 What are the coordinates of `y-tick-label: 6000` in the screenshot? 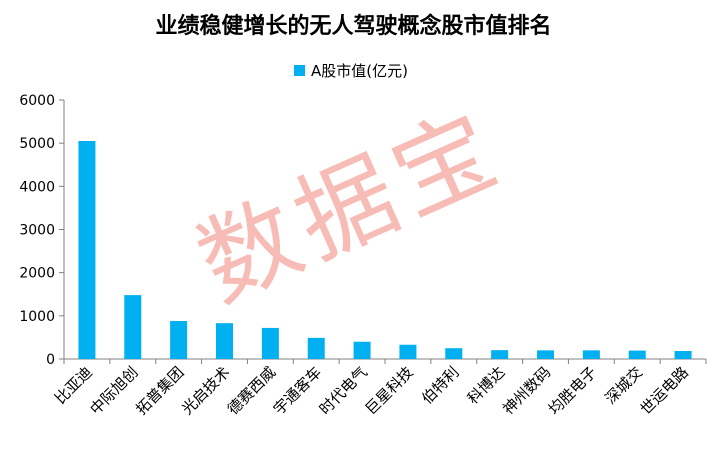 It's located at (37, 101).